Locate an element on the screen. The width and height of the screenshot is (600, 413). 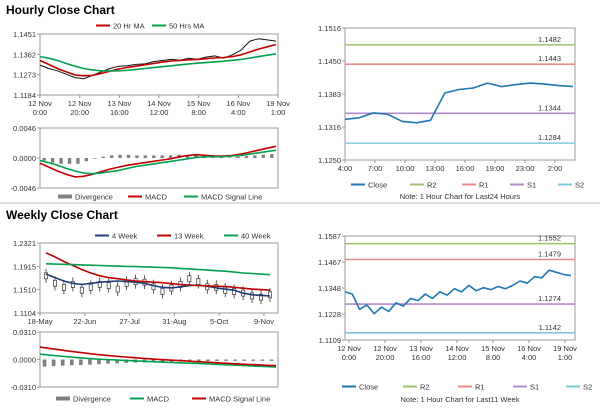
weekly-macd-signal-line is located at coordinates (158, 356).